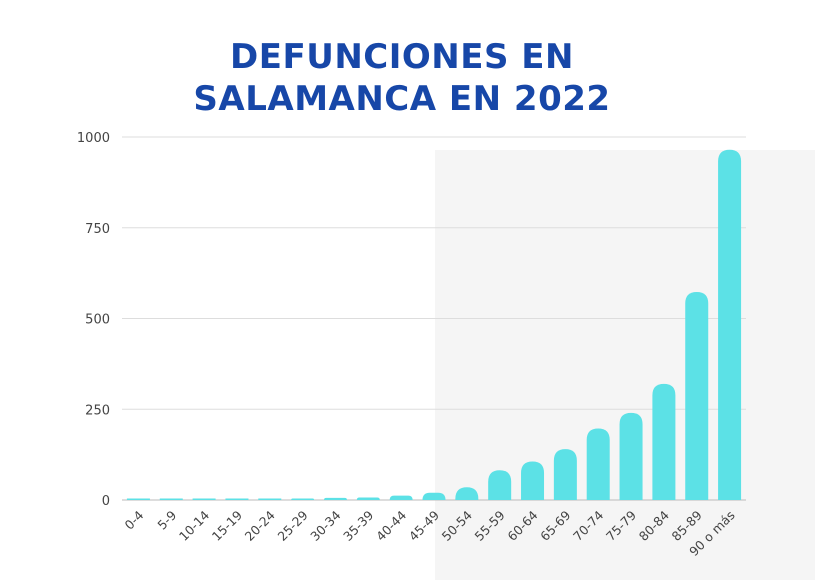 The image size is (834, 580). What do you see at coordinates (402, 99) in the screenshot?
I see `chart-title-line-2: SALAMANCA EN 2022` at bounding box center [402, 99].